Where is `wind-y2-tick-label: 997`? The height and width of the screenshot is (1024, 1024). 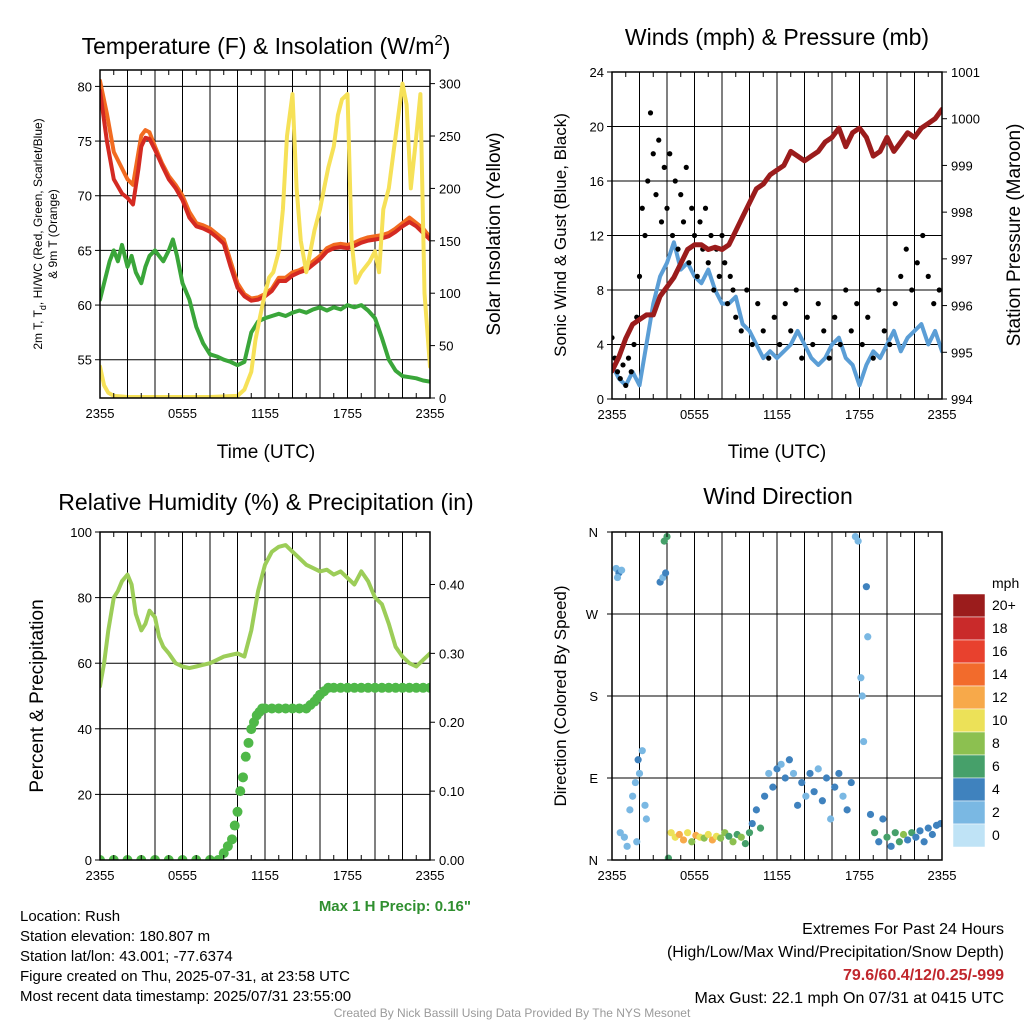 wind-y2-tick-label: 997 is located at coordinates (962, 259).